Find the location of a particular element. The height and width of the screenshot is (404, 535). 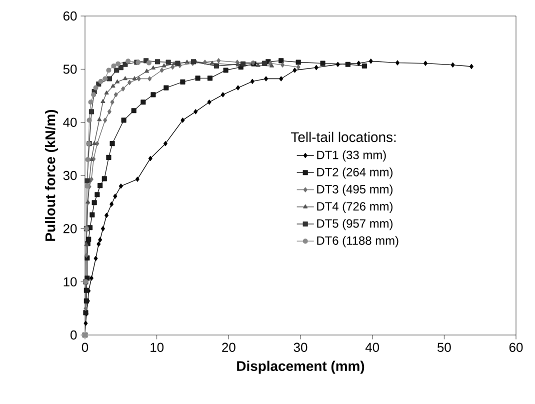

x-tick-label: 60 is located at coordinates (516, 347).